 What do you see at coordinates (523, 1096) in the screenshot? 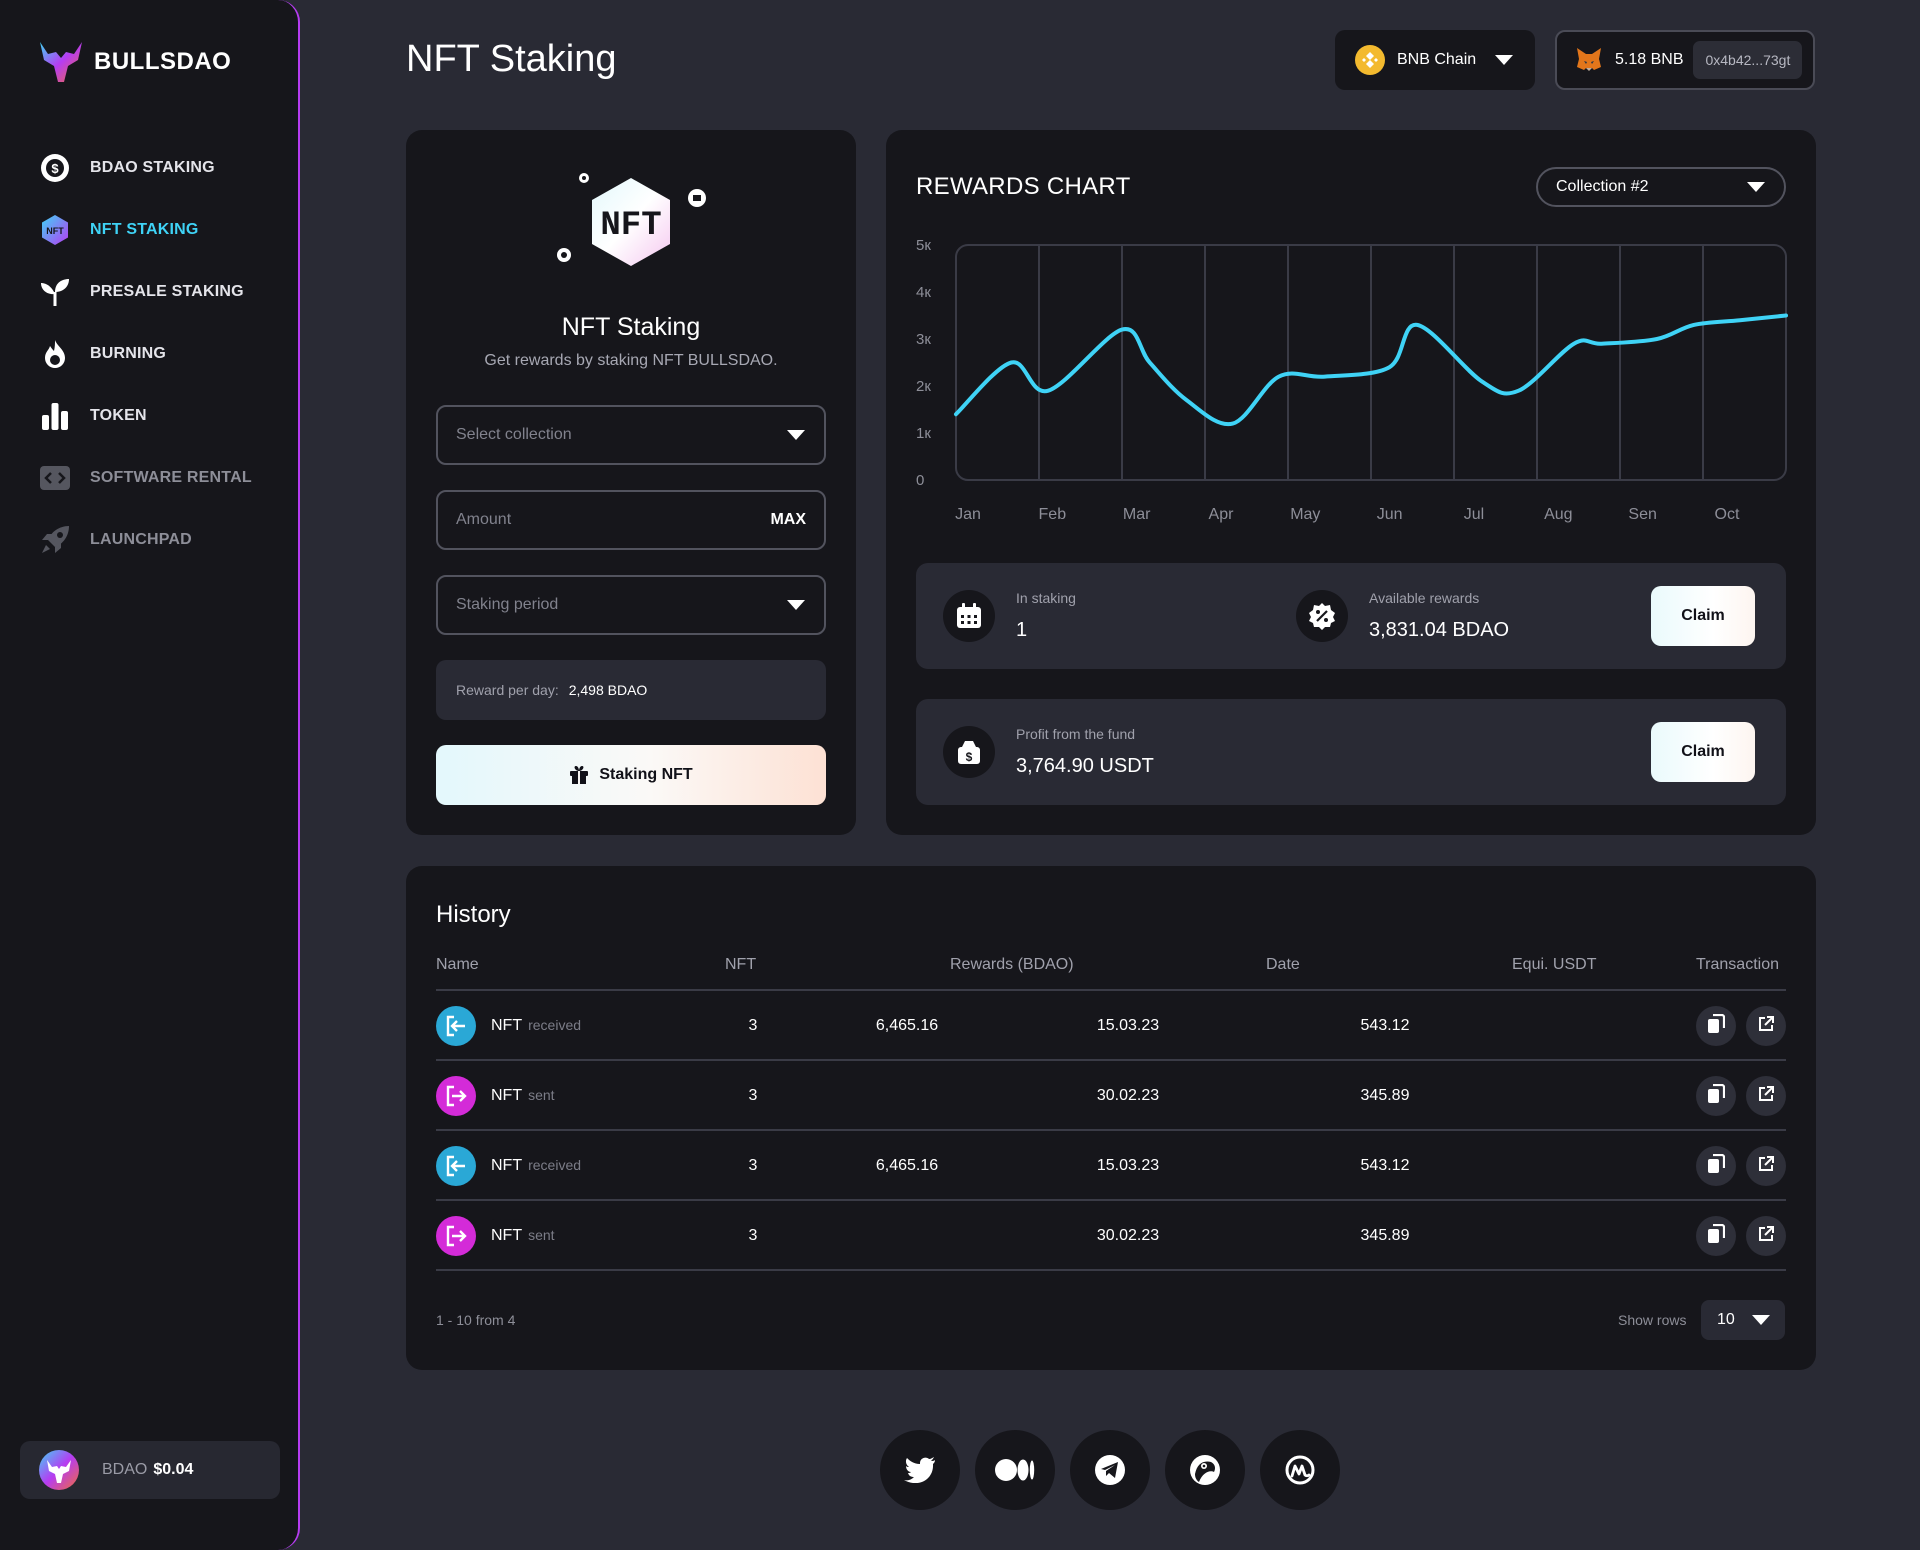
I see `row-name: NFT sent` at bounding box center [523, 1096].